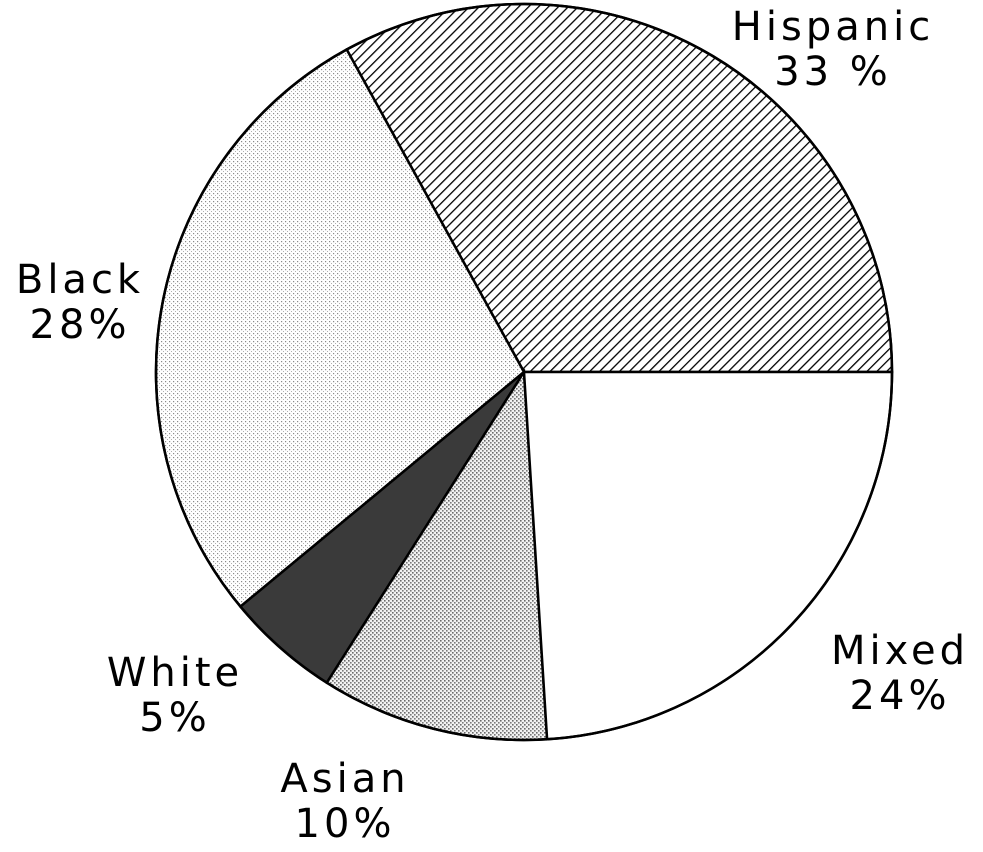 The height and width of the screenshot is (852, 983). I want to click on slice-label-black: Black, so click(80, 280).